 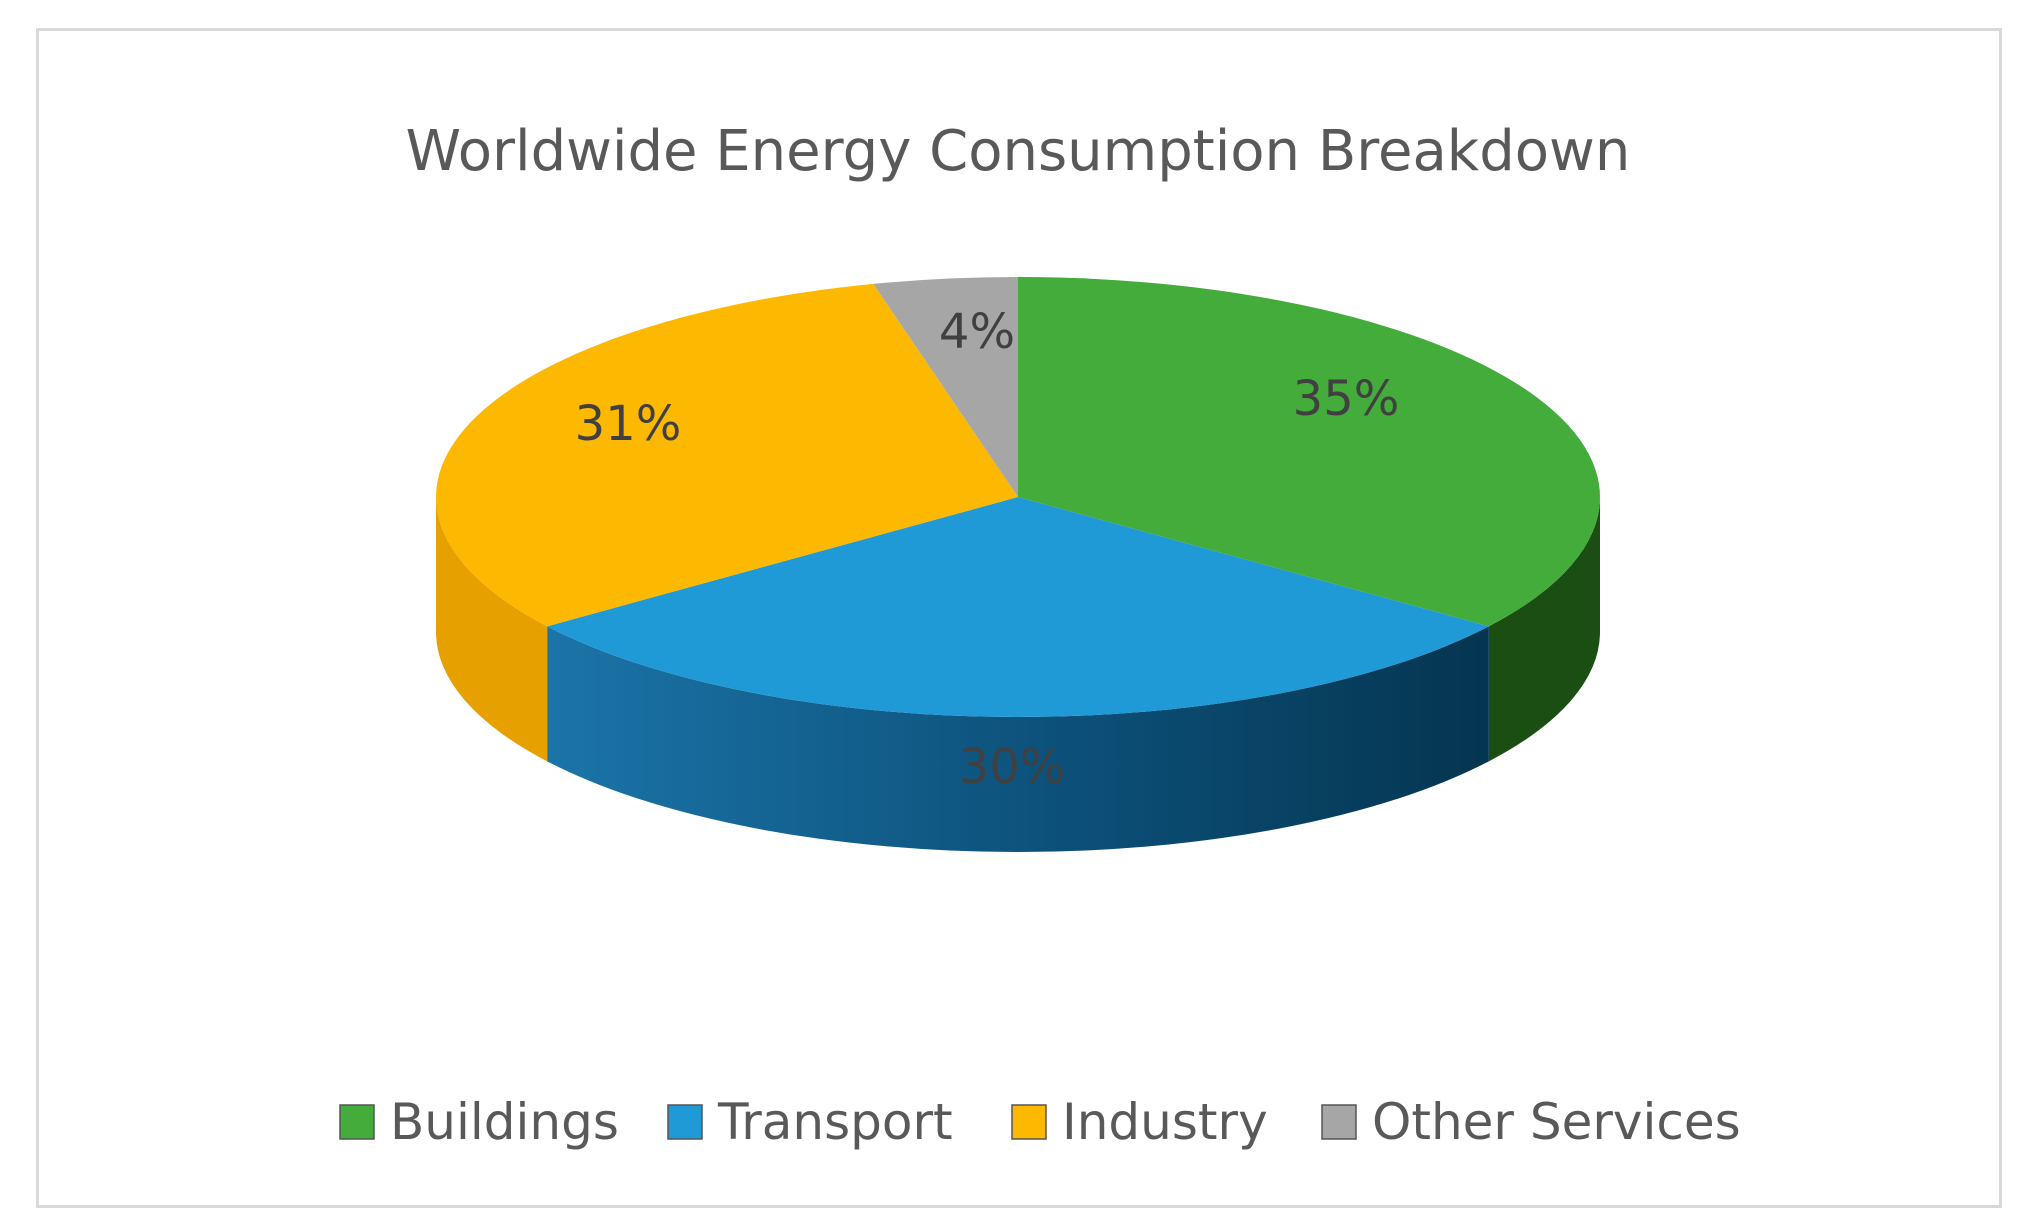 What do you see at coordinates (1346, 399) in the screenshot?
I see `data-label-buildings: 35%` at bounding box center [1346, 399].